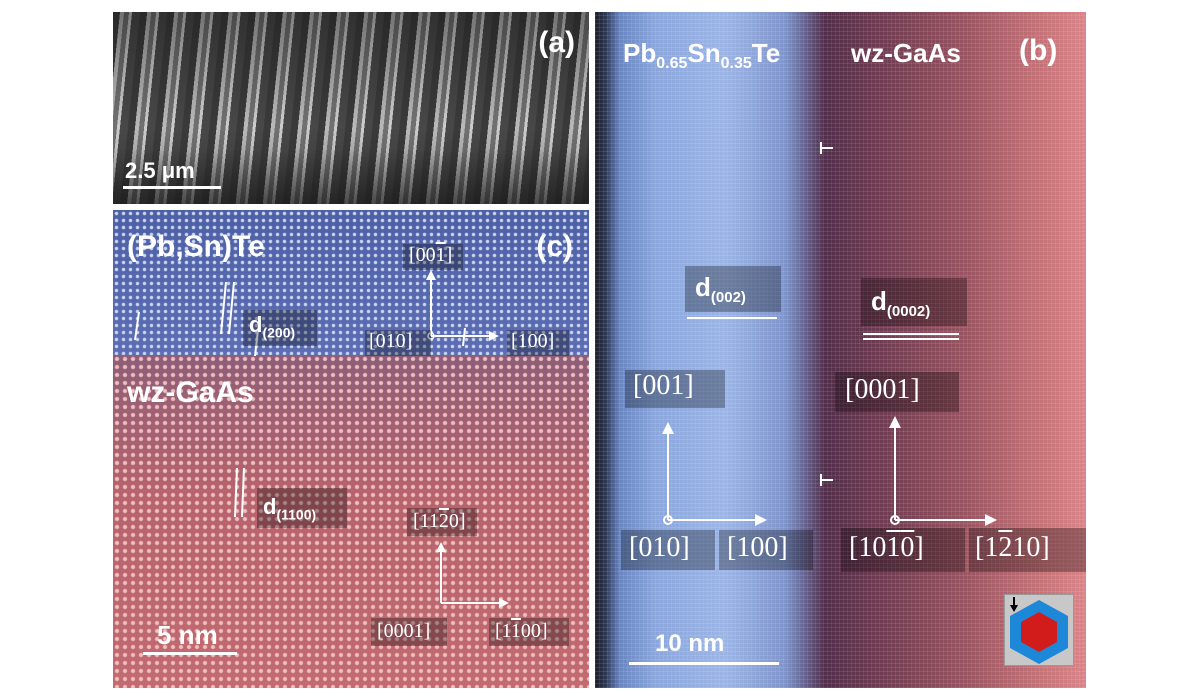 The height and width of the screenshot is (700, 1200). What do you see at coordinates (704, 663) in the screenshot?
I see `panel-b-scale-bar` at bounding box center [704, 663].